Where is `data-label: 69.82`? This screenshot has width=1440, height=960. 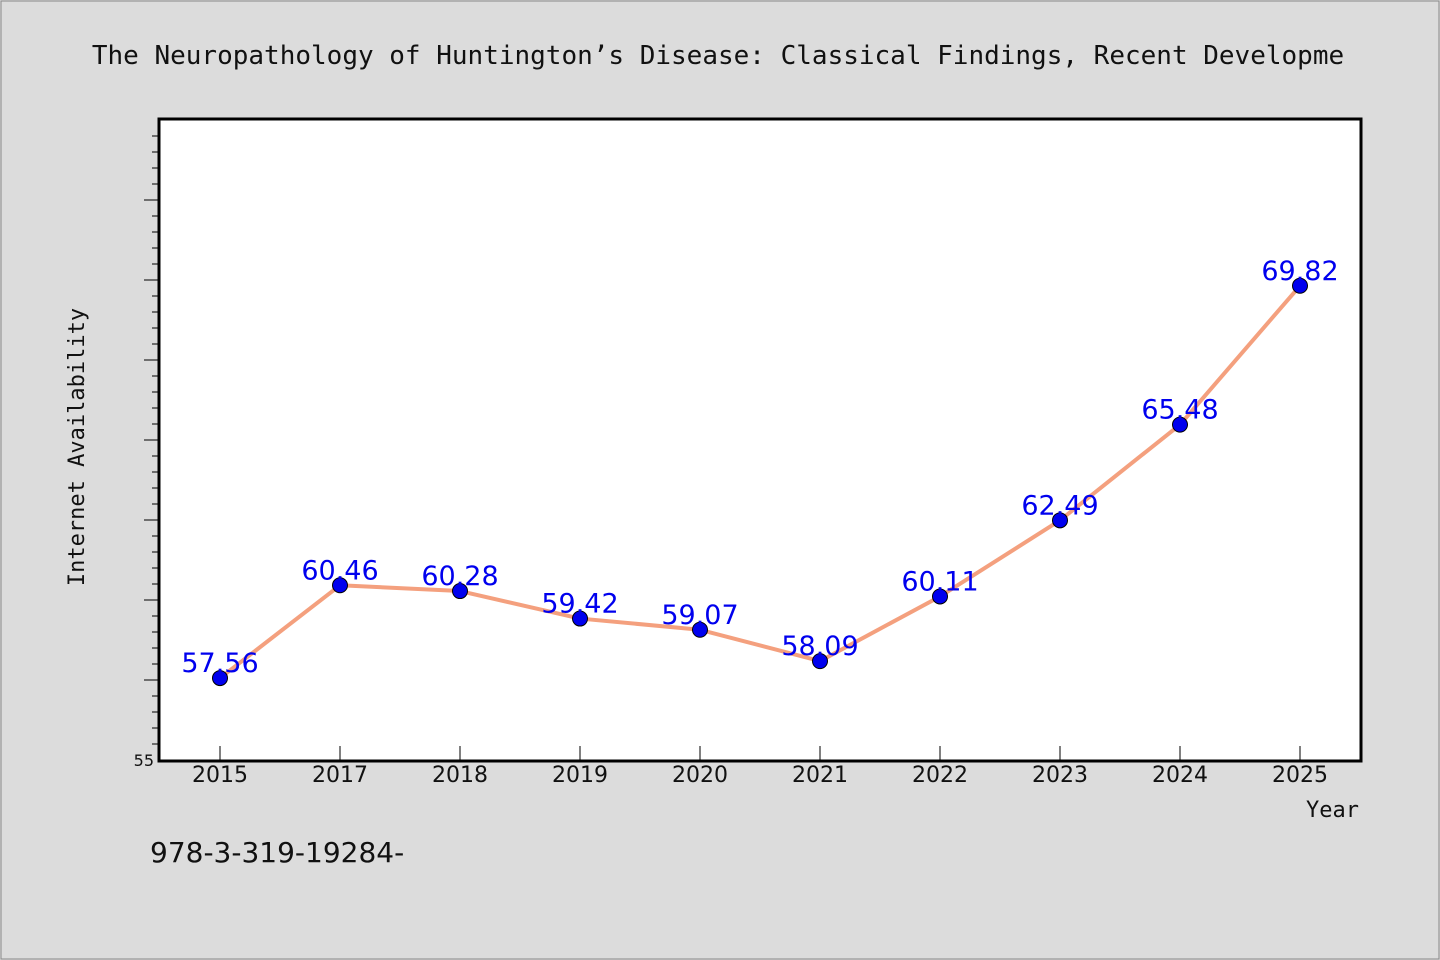 data-label: 69.82 is located at coordinates (1299, 271).